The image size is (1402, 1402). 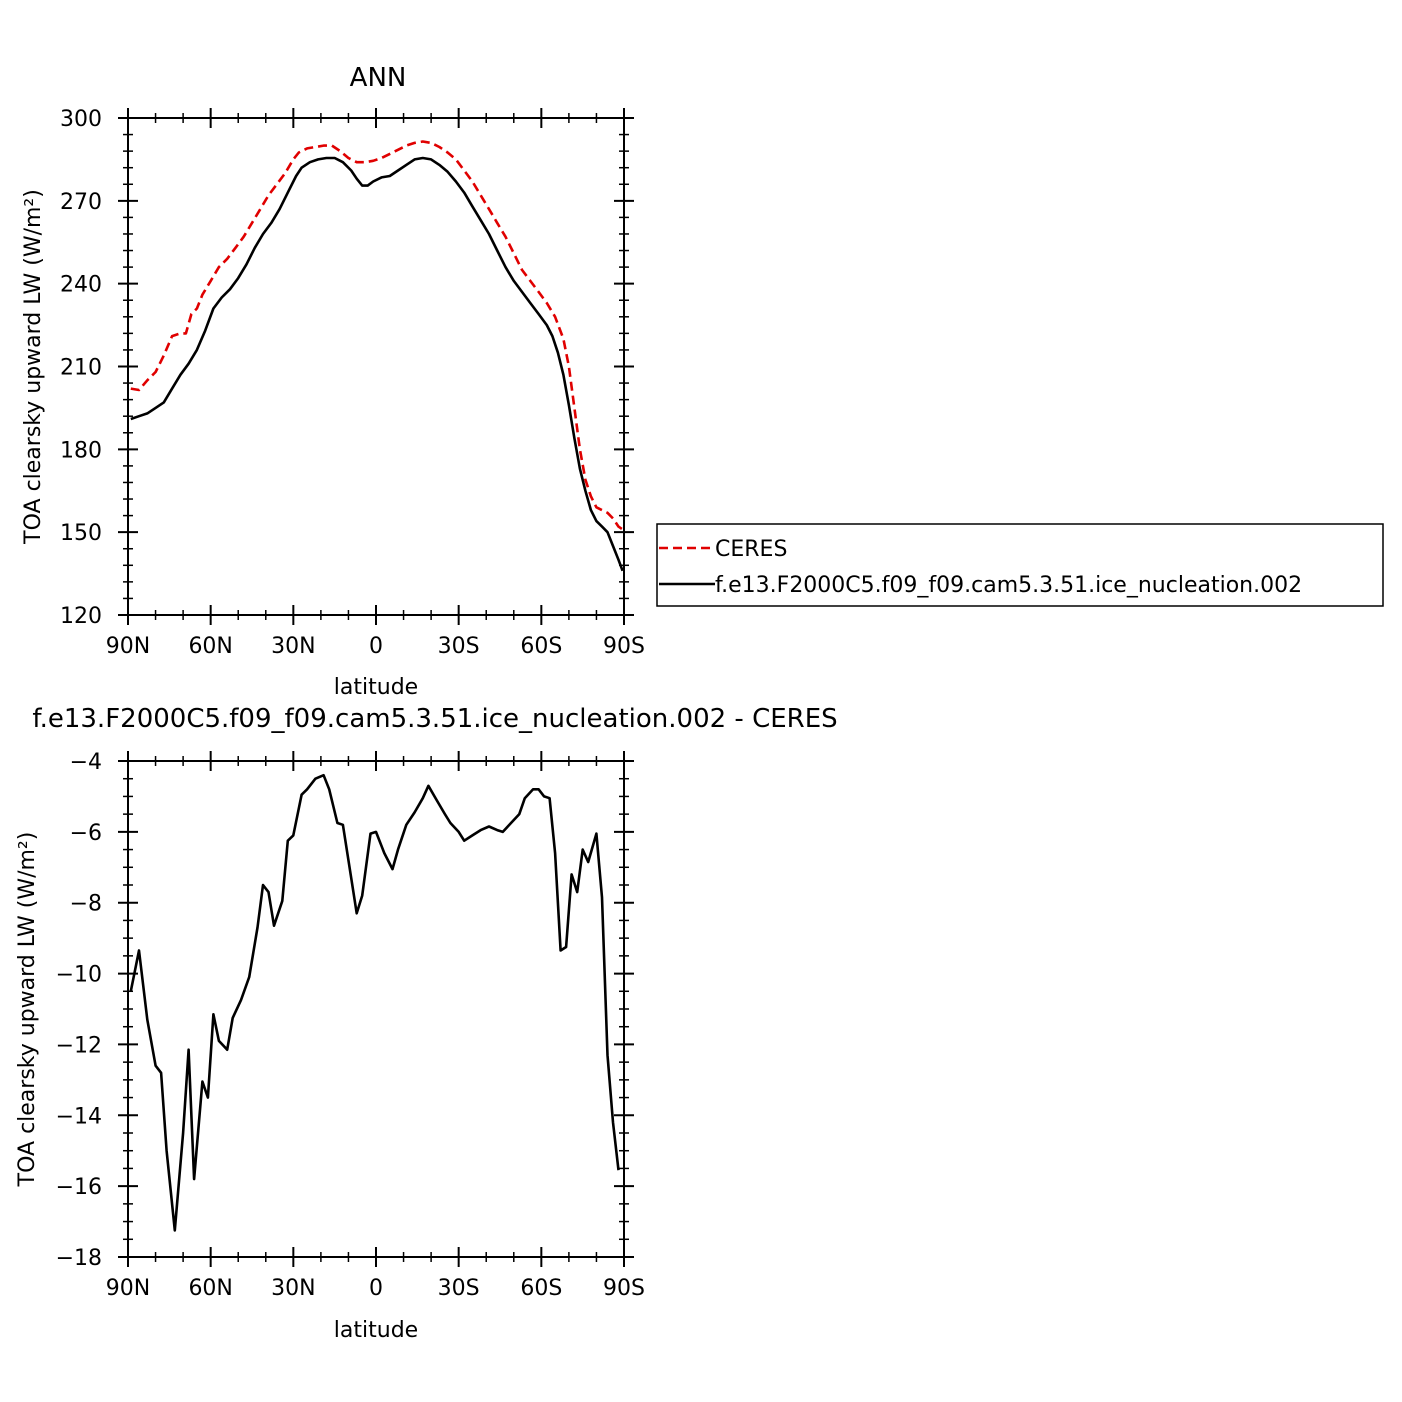 What do you see at coordinates (79, 1187) in the screenshot?
I see `y-tick-label: −16` at bounding box center [79, 1187].